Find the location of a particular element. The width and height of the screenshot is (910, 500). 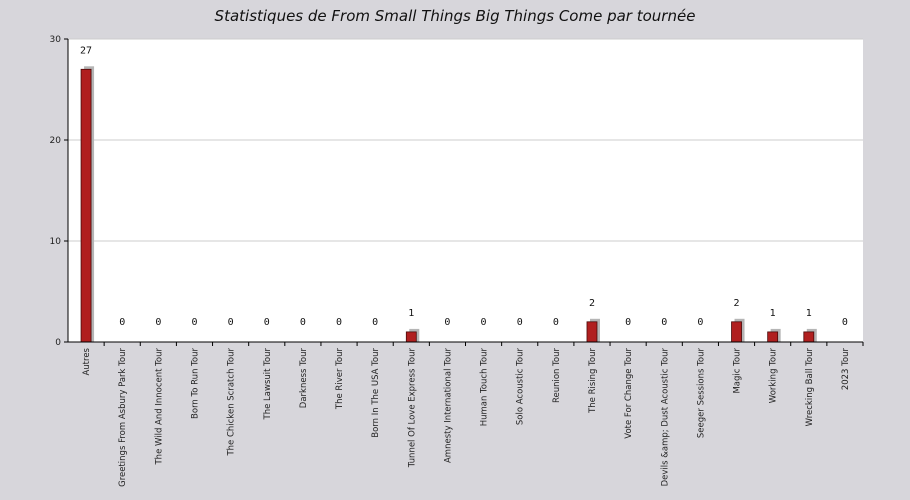

category-label: The Wild And Innocent Tour is located at coordinates (159, 407).